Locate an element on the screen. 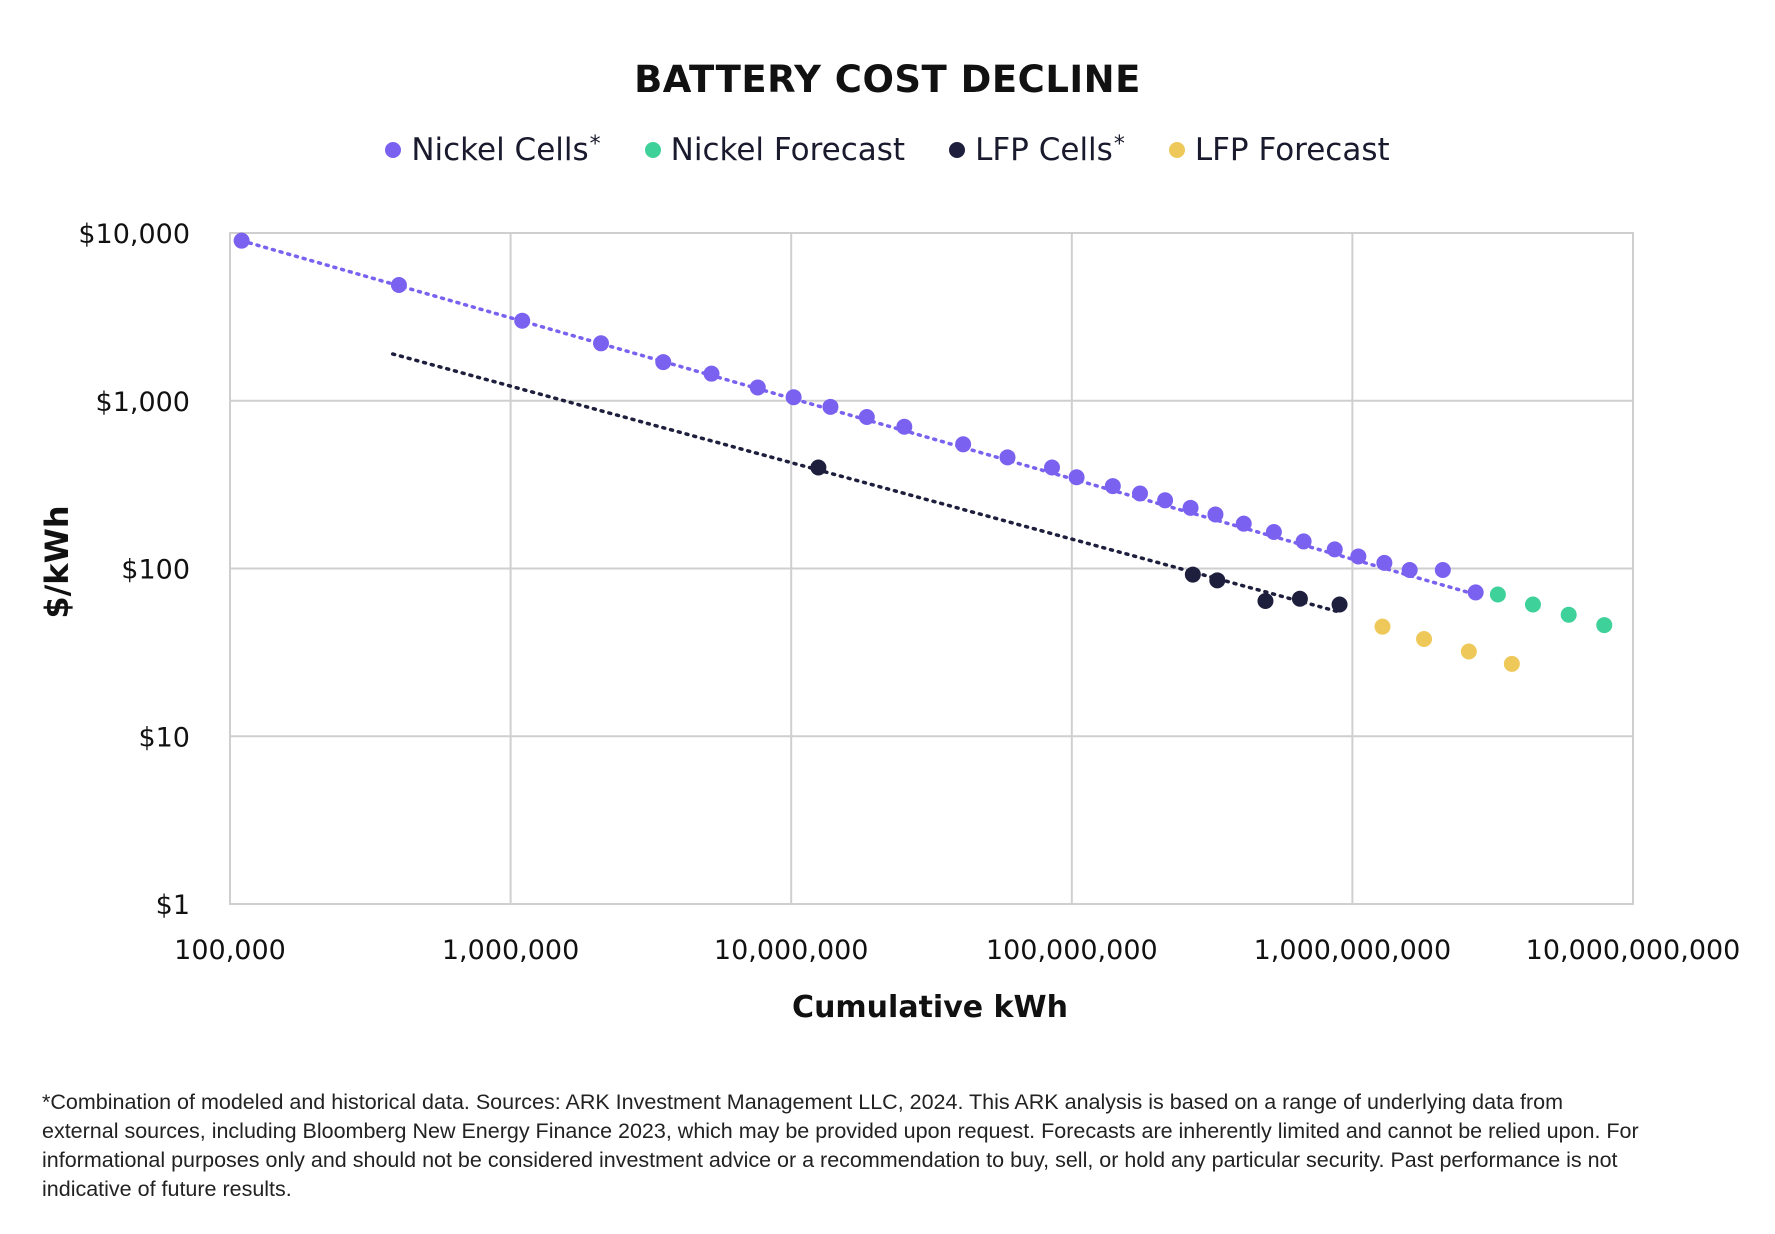 The height and width of the screenshot is (1234, 1775). legend-marker-lfp-forecast is located at coordinates (1176, 150).